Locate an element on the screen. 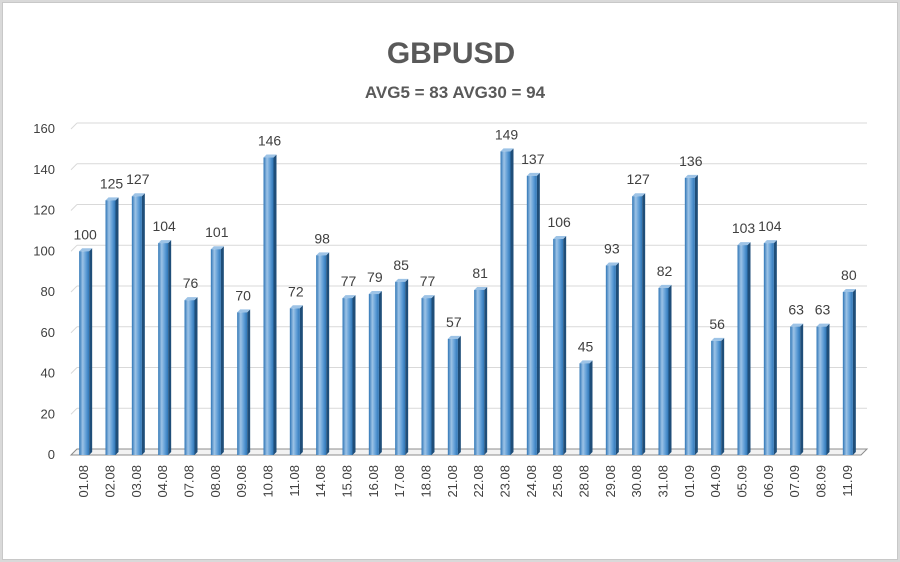  x-tick-label: 16.08 is located at coordinates (373, 481).